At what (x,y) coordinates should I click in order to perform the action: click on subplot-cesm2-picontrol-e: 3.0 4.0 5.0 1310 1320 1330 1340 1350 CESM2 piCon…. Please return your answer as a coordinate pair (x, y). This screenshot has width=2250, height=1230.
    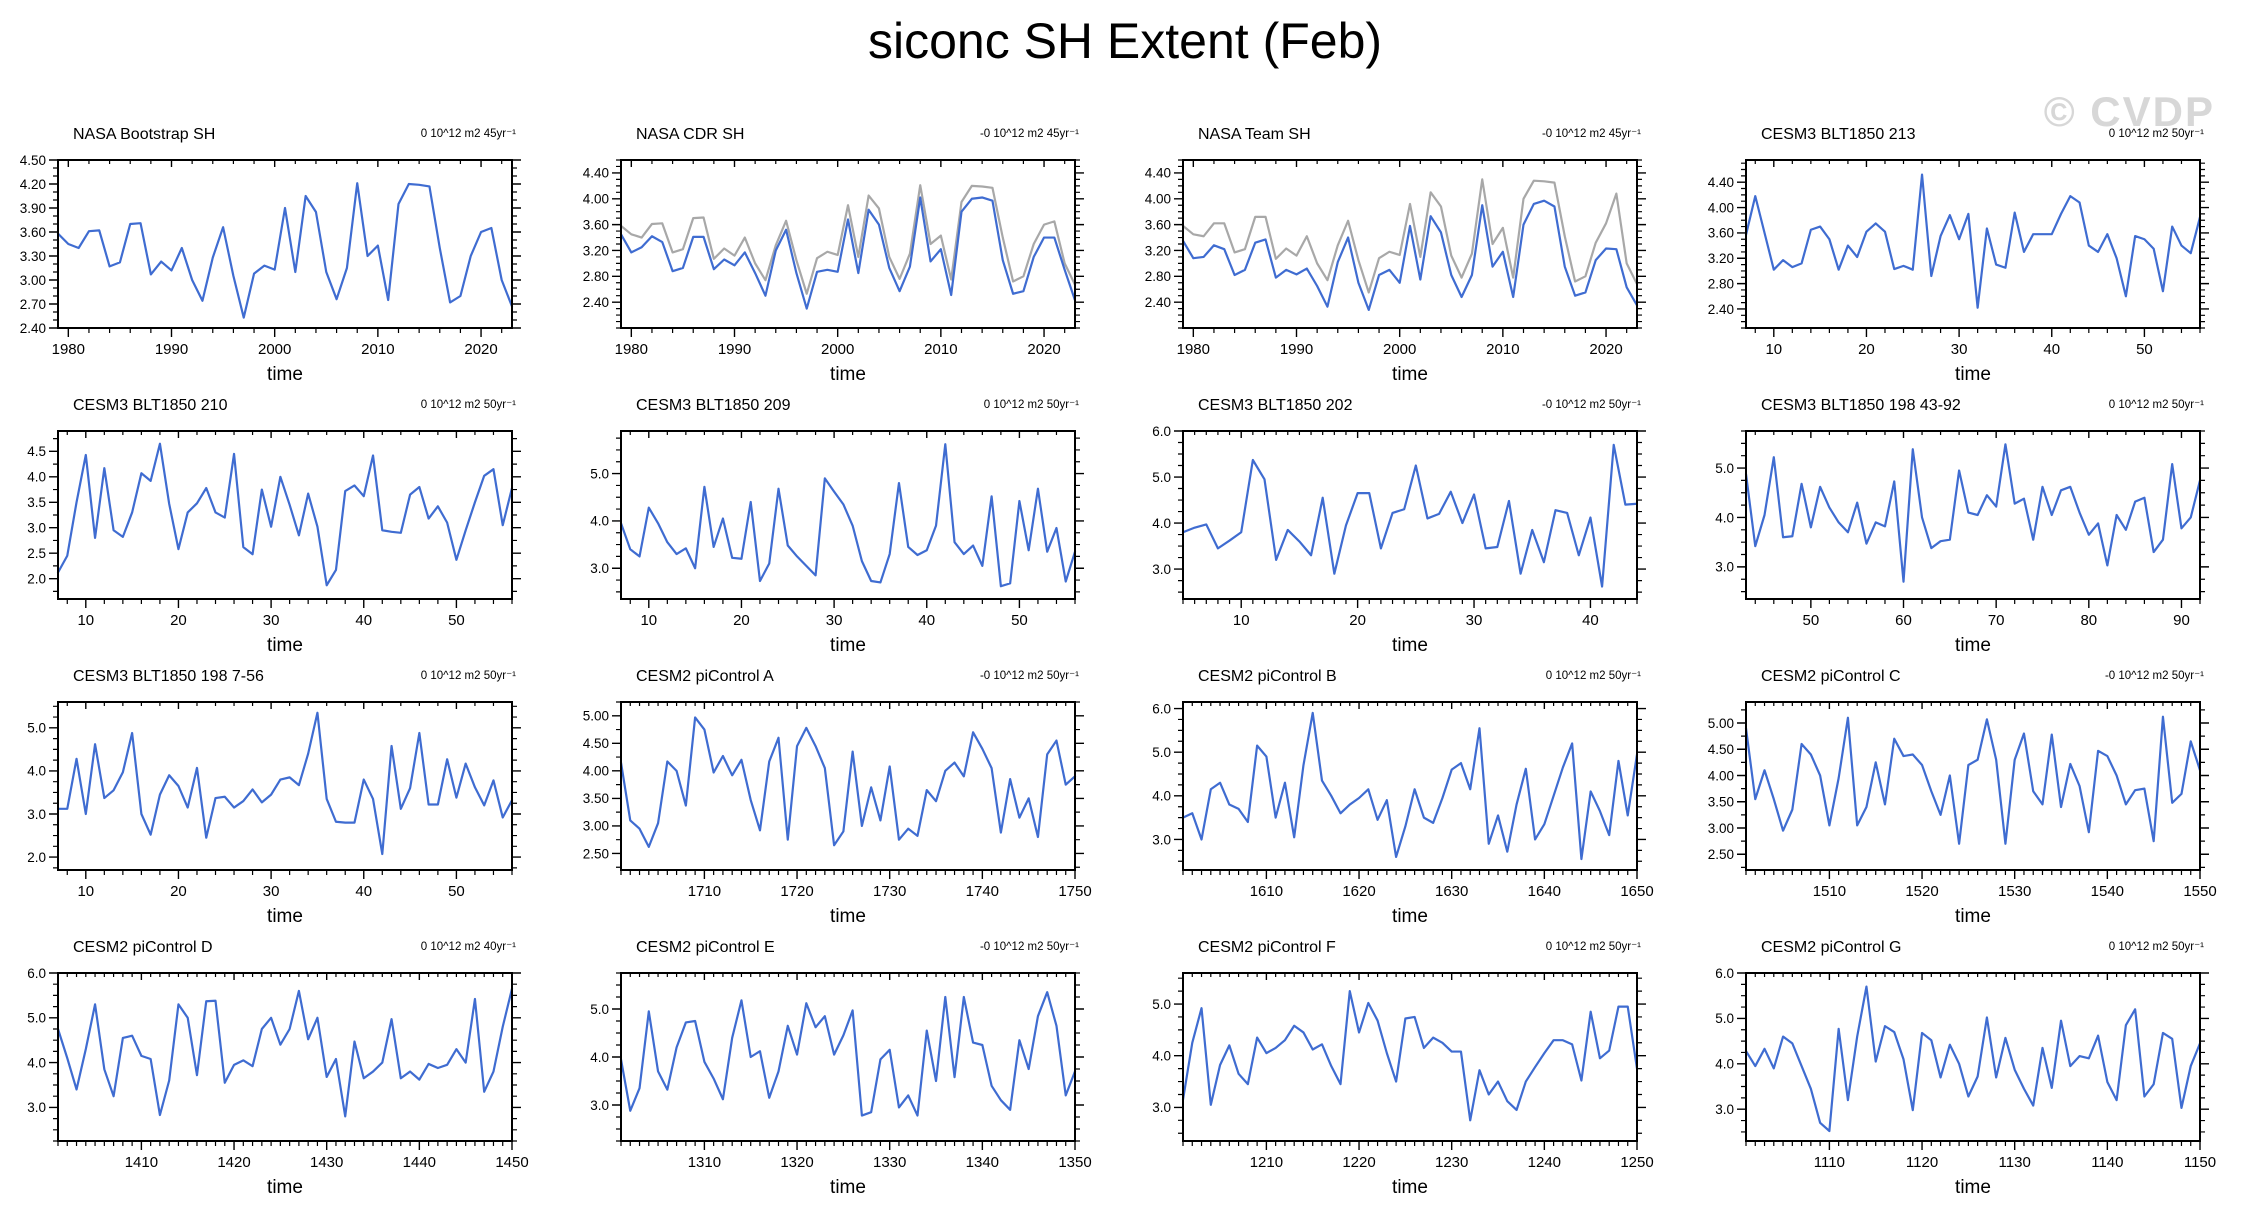
    Looking at the image, I should click on (844, 1049).